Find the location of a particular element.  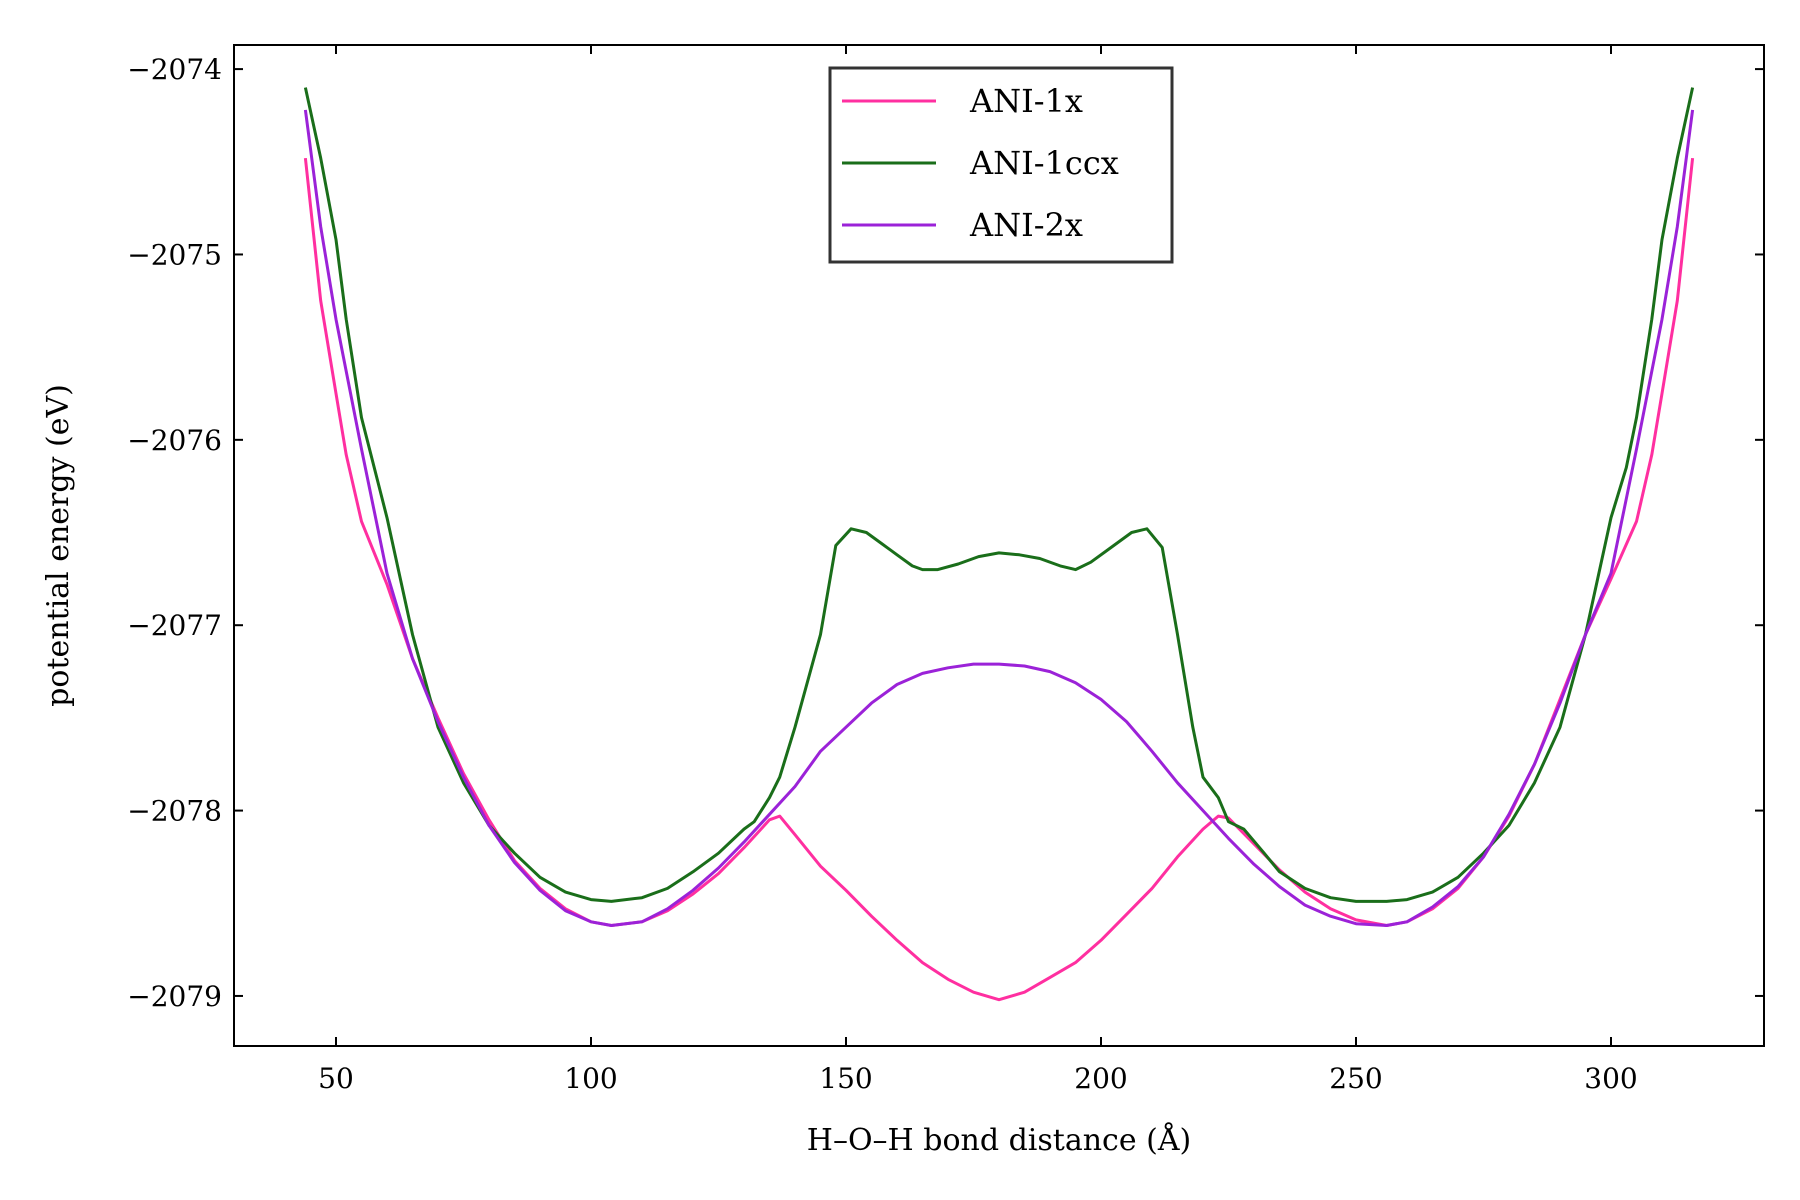

y-tick-label: −2074 is located at coordinates (174, 69).